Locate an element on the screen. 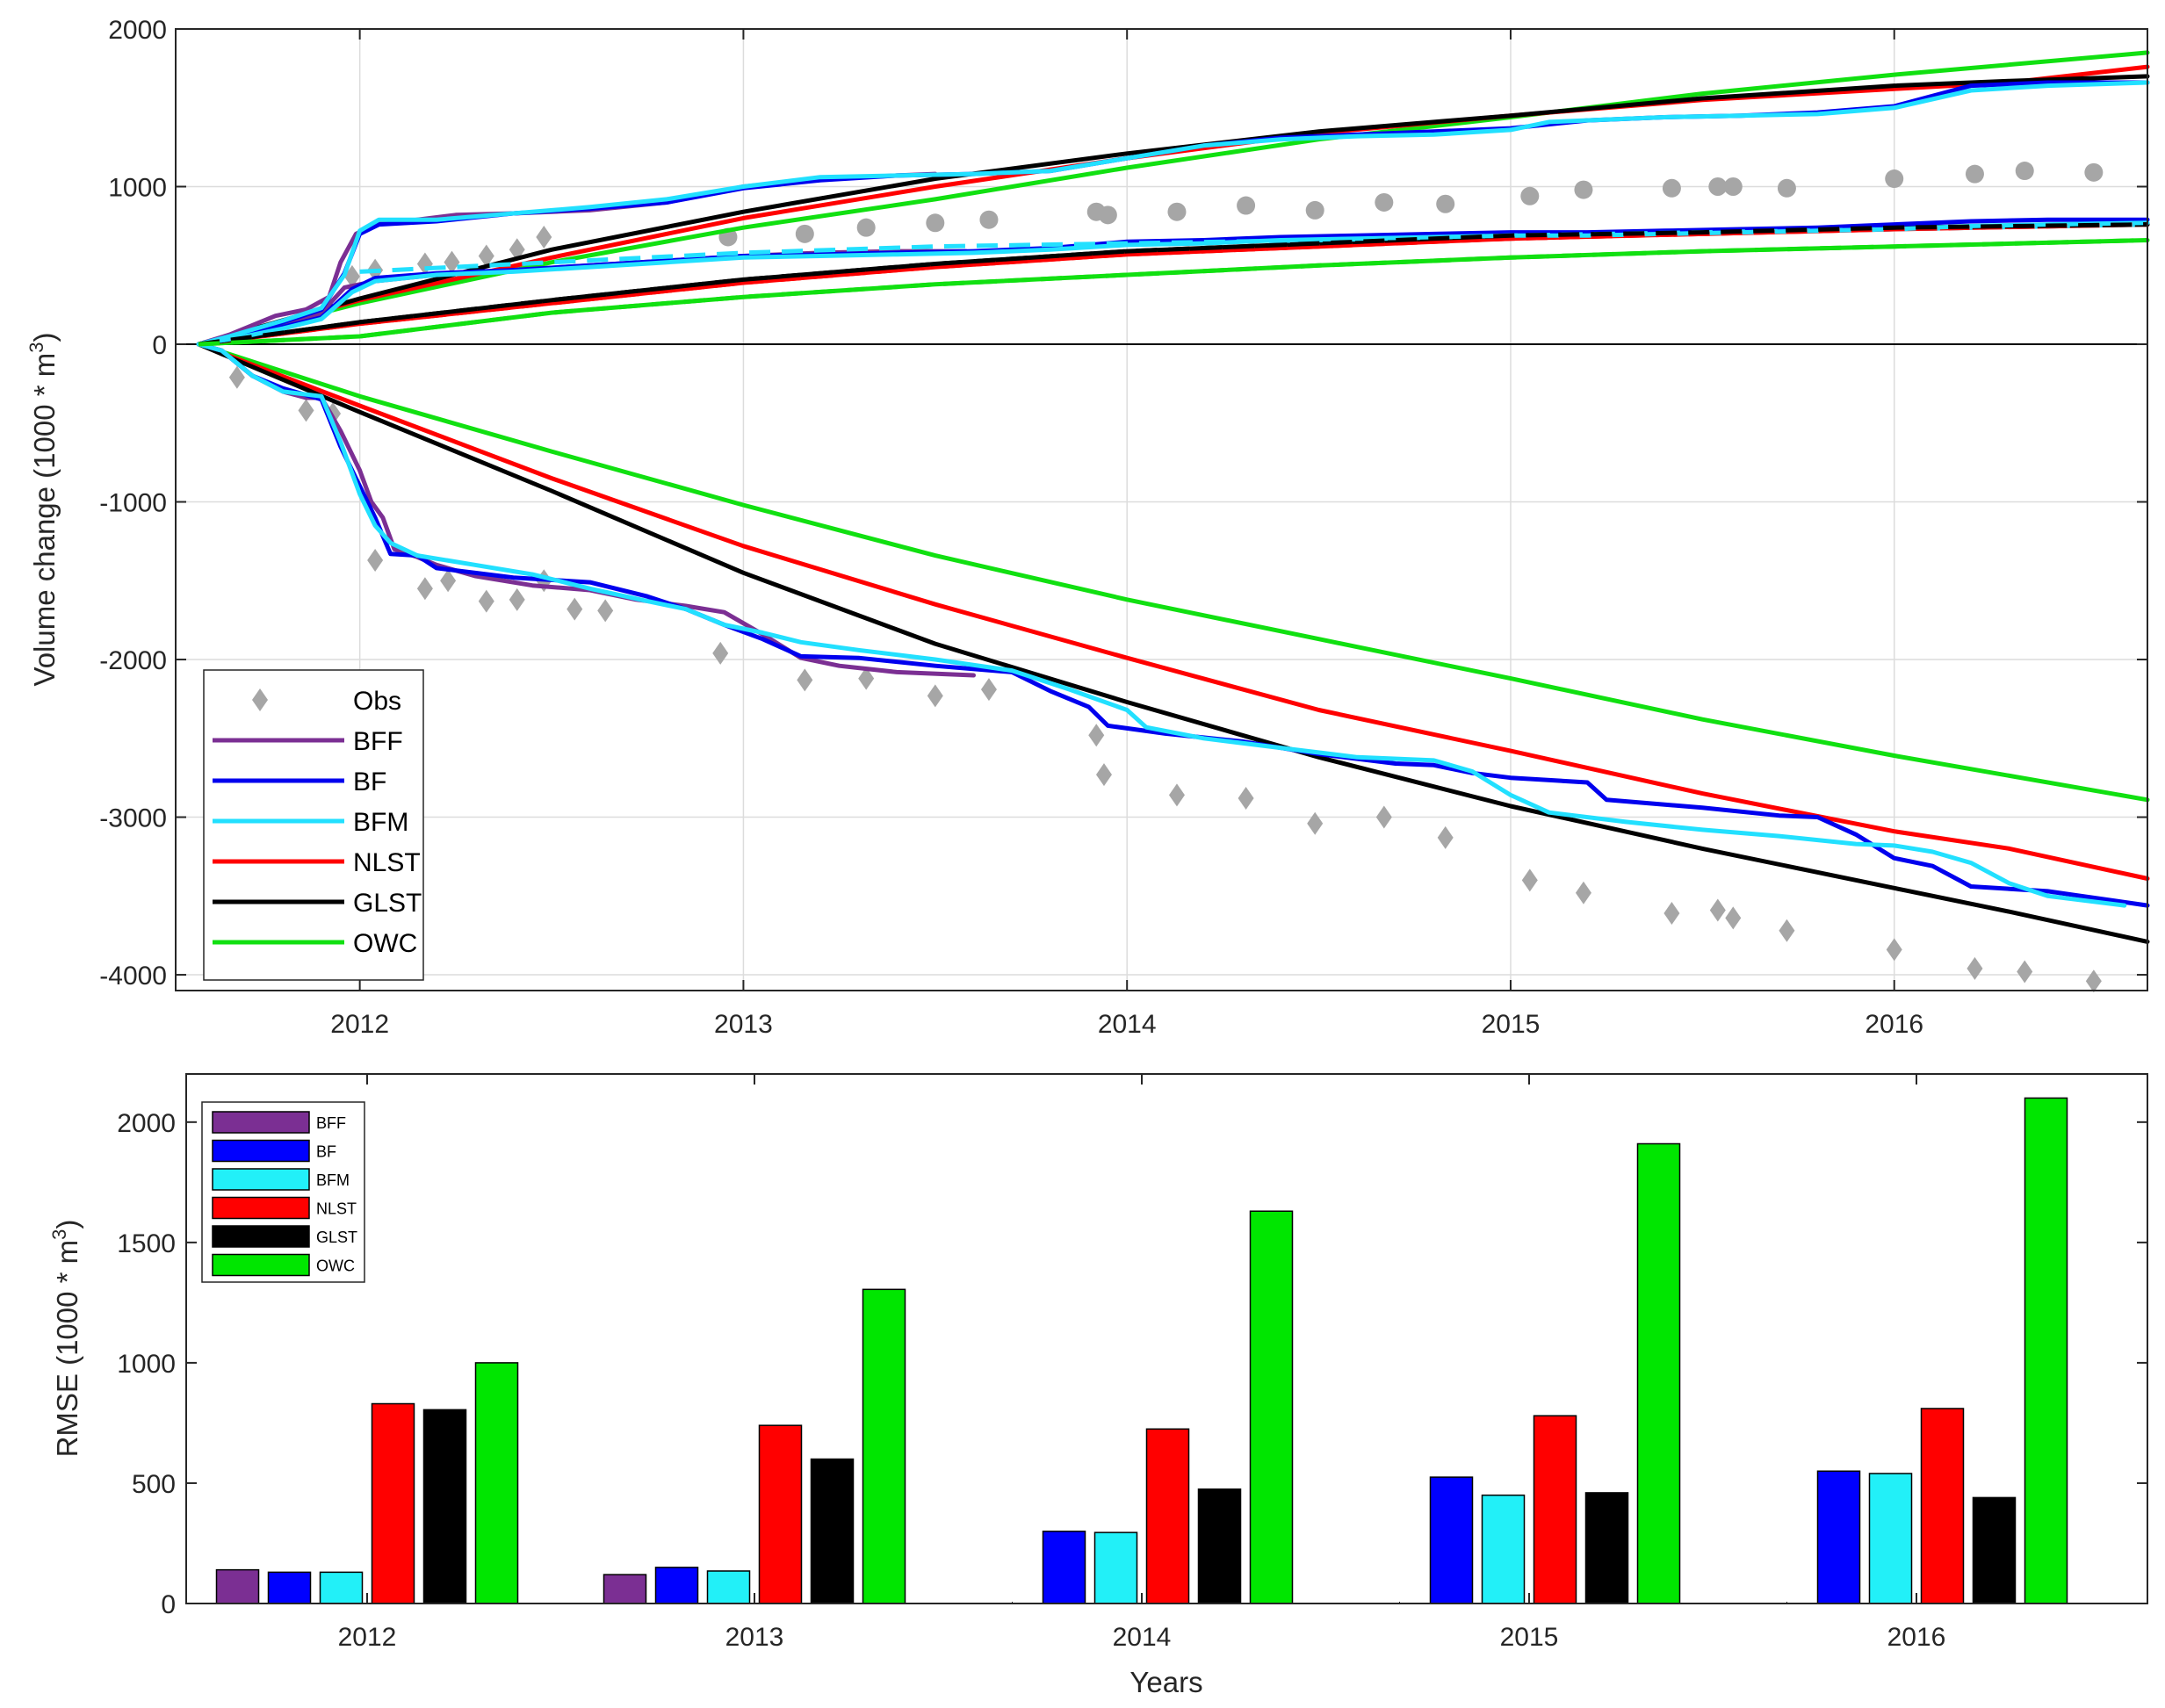  bar-owc-2016 is located at coordinates (2046, 1350).